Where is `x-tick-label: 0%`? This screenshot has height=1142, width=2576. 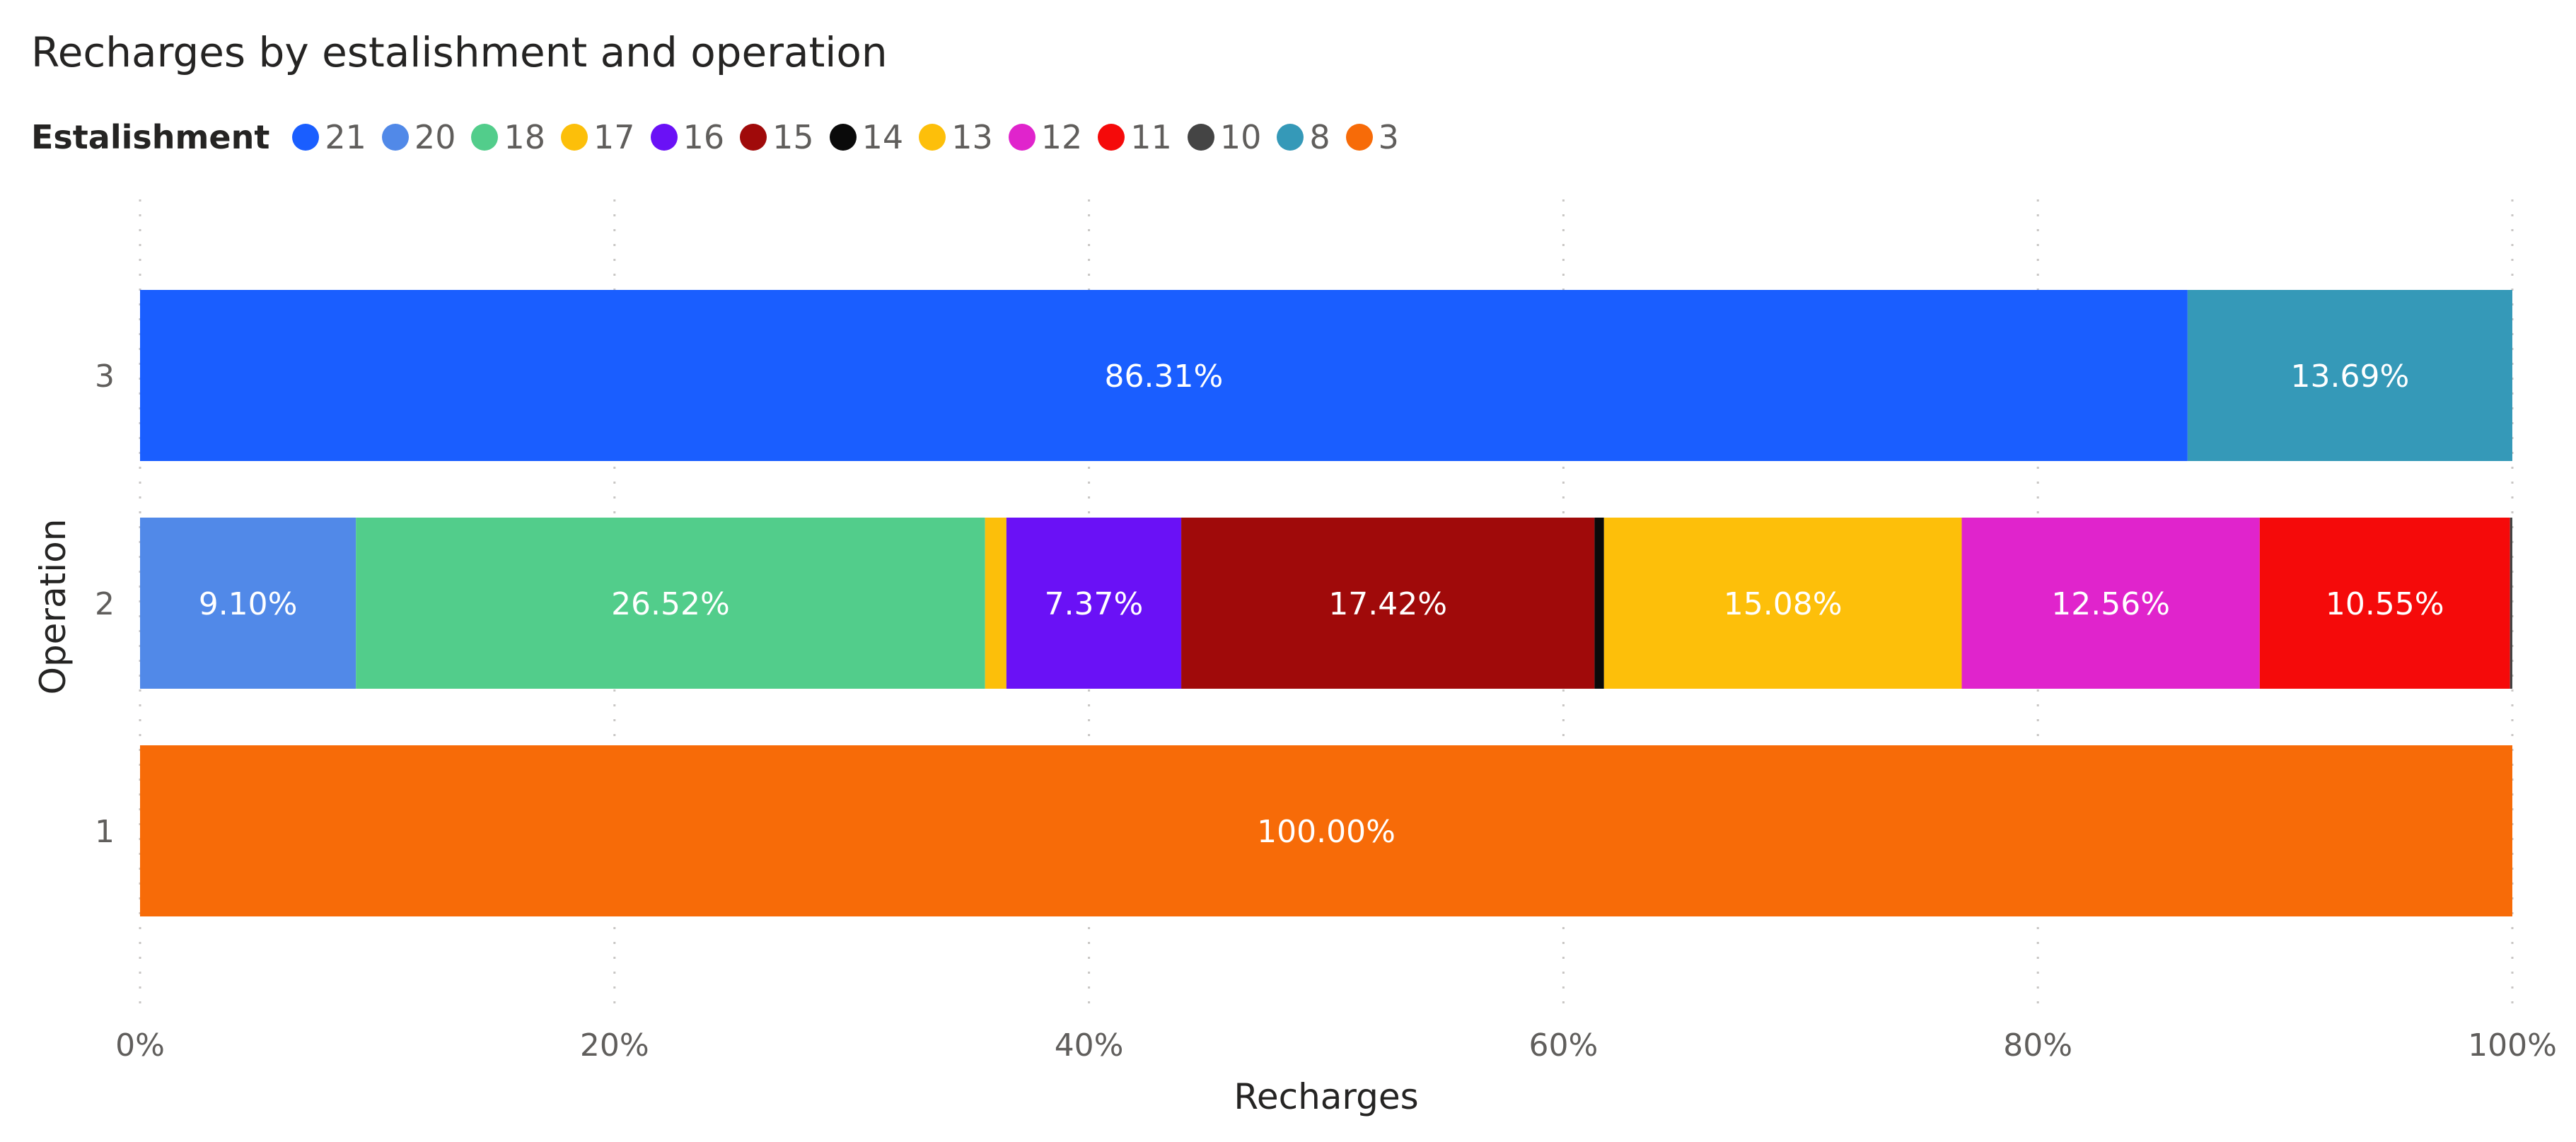 x-tick-label: 0% is located at coordinates (140, 1045).